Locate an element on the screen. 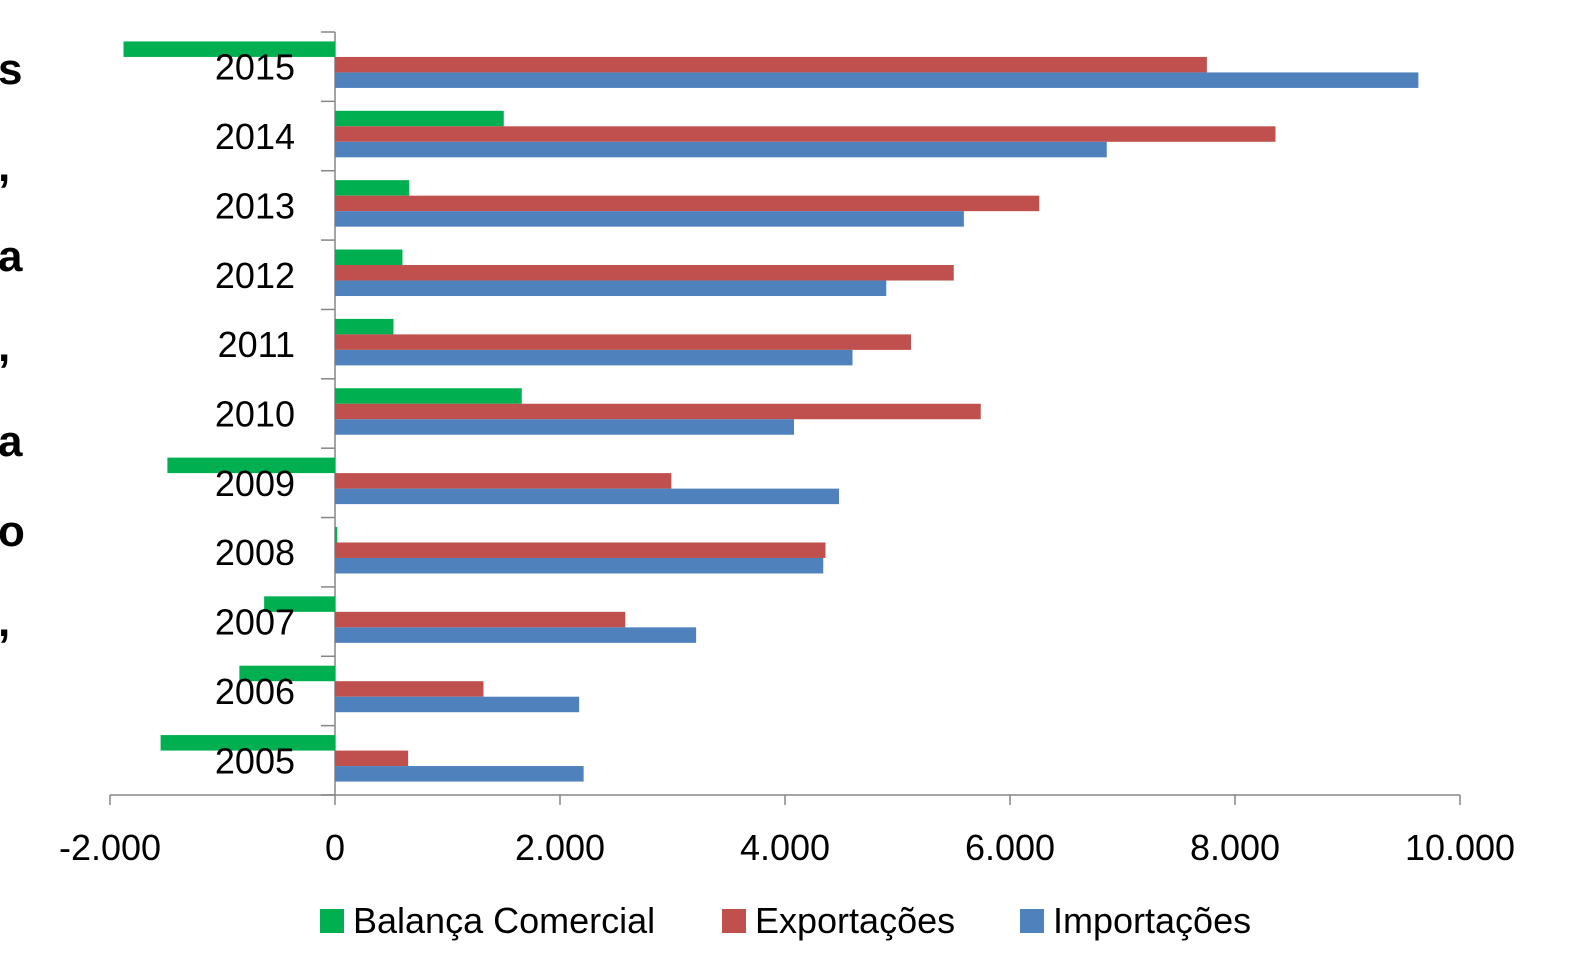 The height and width of the screenshot is (970, 1591). category-label: 2008 is located at coordinates (255, 552).